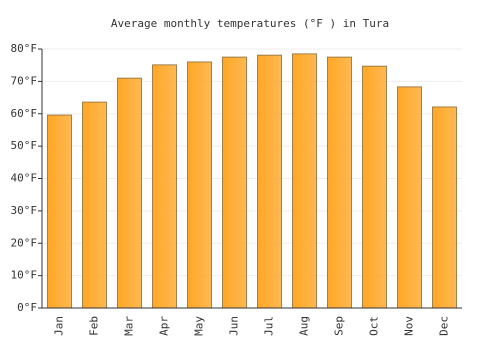  I want to click on x-tick-label: Oct, so click(374, 326).